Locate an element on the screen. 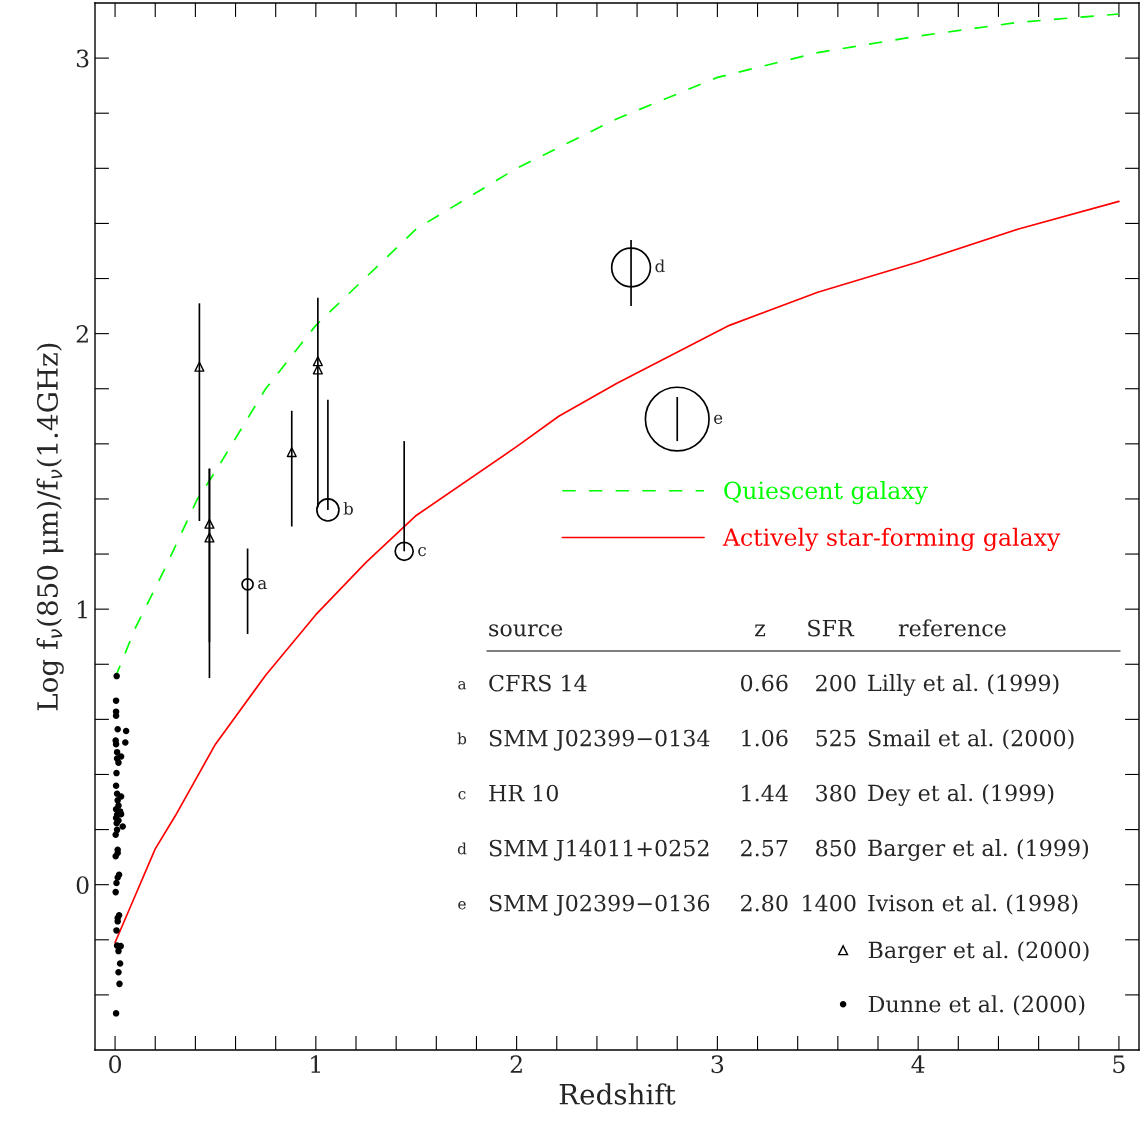 Image resolution: width=1141 pixels, height=1129 pixels. y-tick-label: 1 is located at coordinates (82, 609).